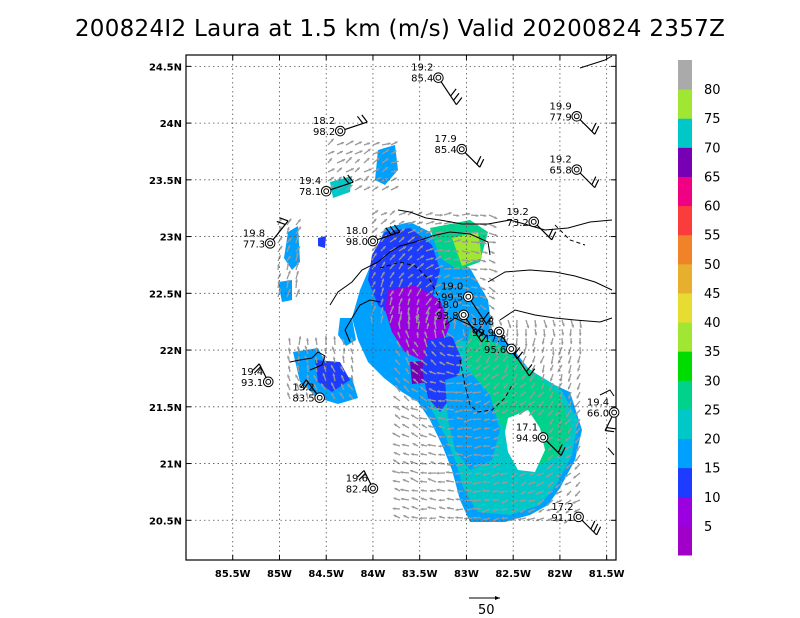 The image size is (800, 618). What do you see at coordinates (310, 181) in the screenshot?
I see `station-label-top: 19.4` at bounding box center [310, 181].